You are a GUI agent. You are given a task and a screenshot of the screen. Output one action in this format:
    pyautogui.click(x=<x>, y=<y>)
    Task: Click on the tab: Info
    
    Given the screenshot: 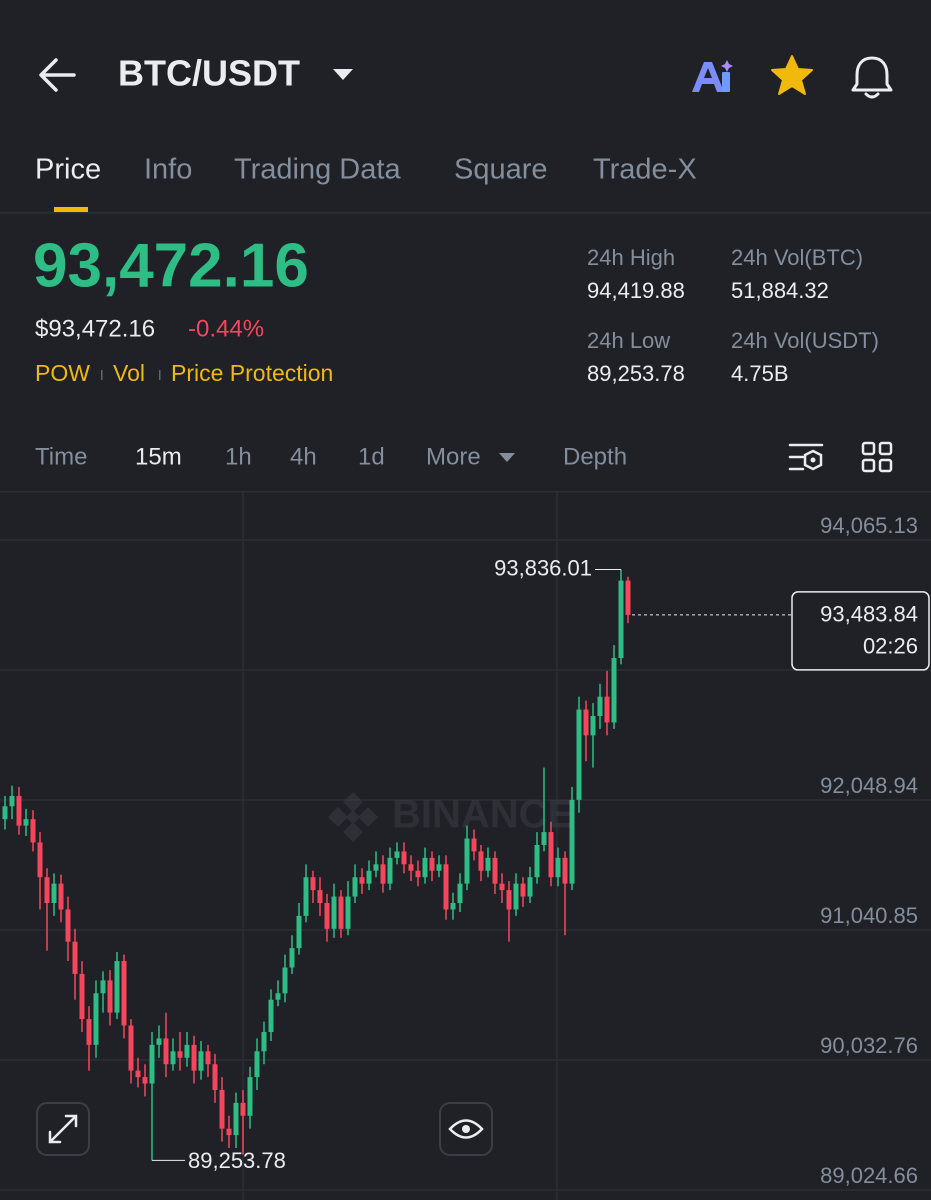 What is the action you would take?
    pyautogui.click(x=168, y=170)
    